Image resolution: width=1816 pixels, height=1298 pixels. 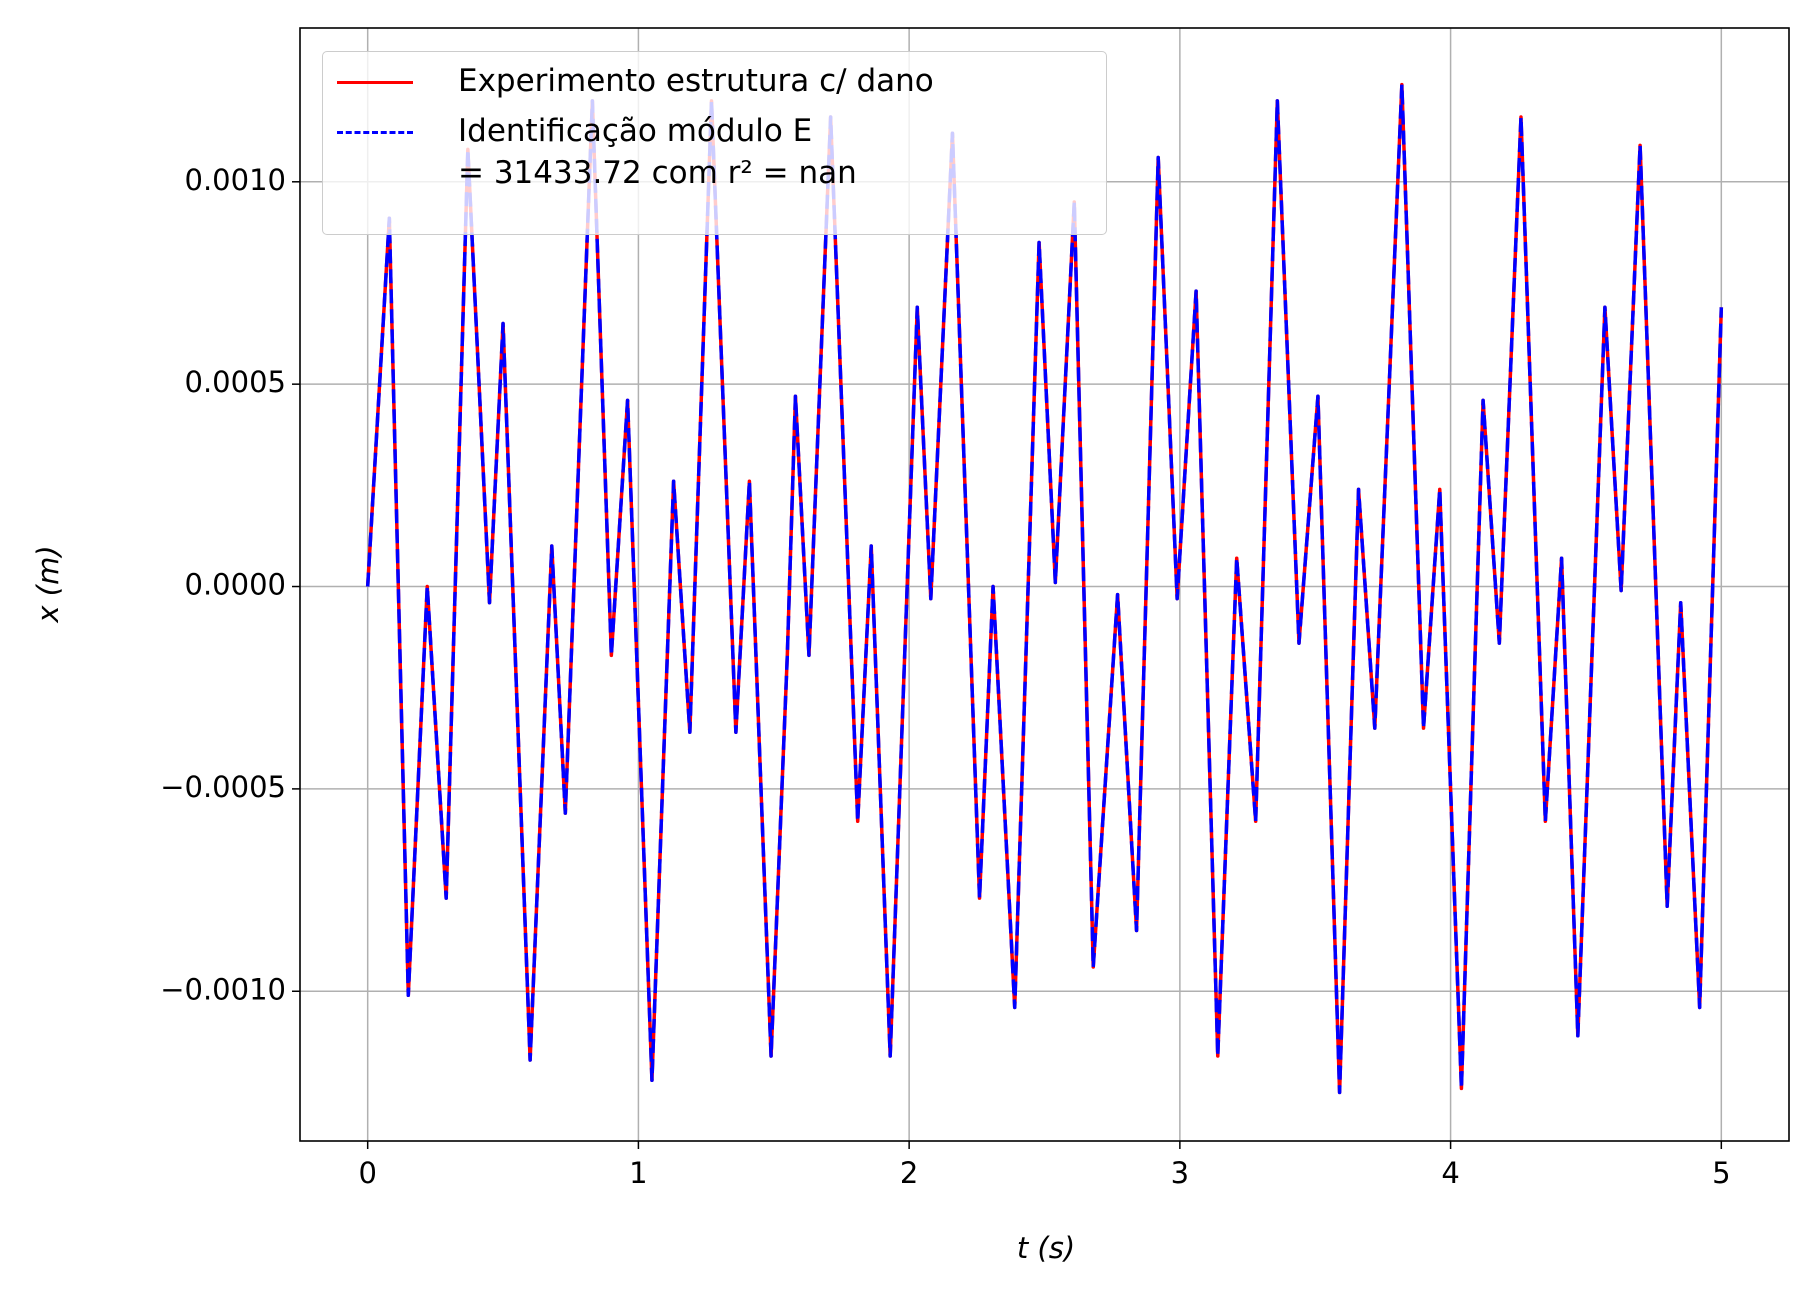 I want to click on x-axis-label: t (s), so click(x=1046, y=1248).